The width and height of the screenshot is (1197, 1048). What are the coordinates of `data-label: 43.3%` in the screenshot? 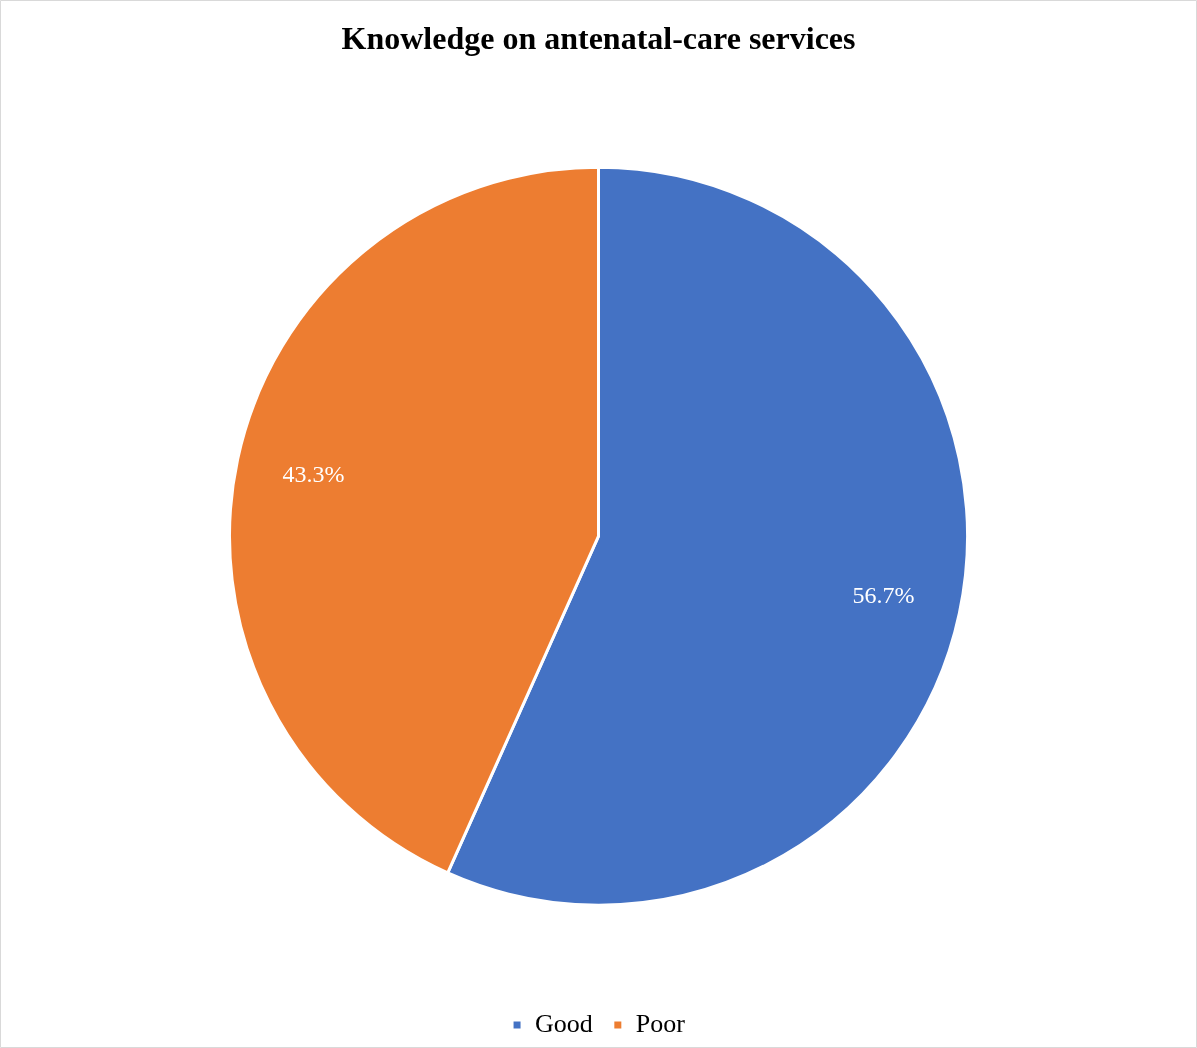 It's located at (313, 473).